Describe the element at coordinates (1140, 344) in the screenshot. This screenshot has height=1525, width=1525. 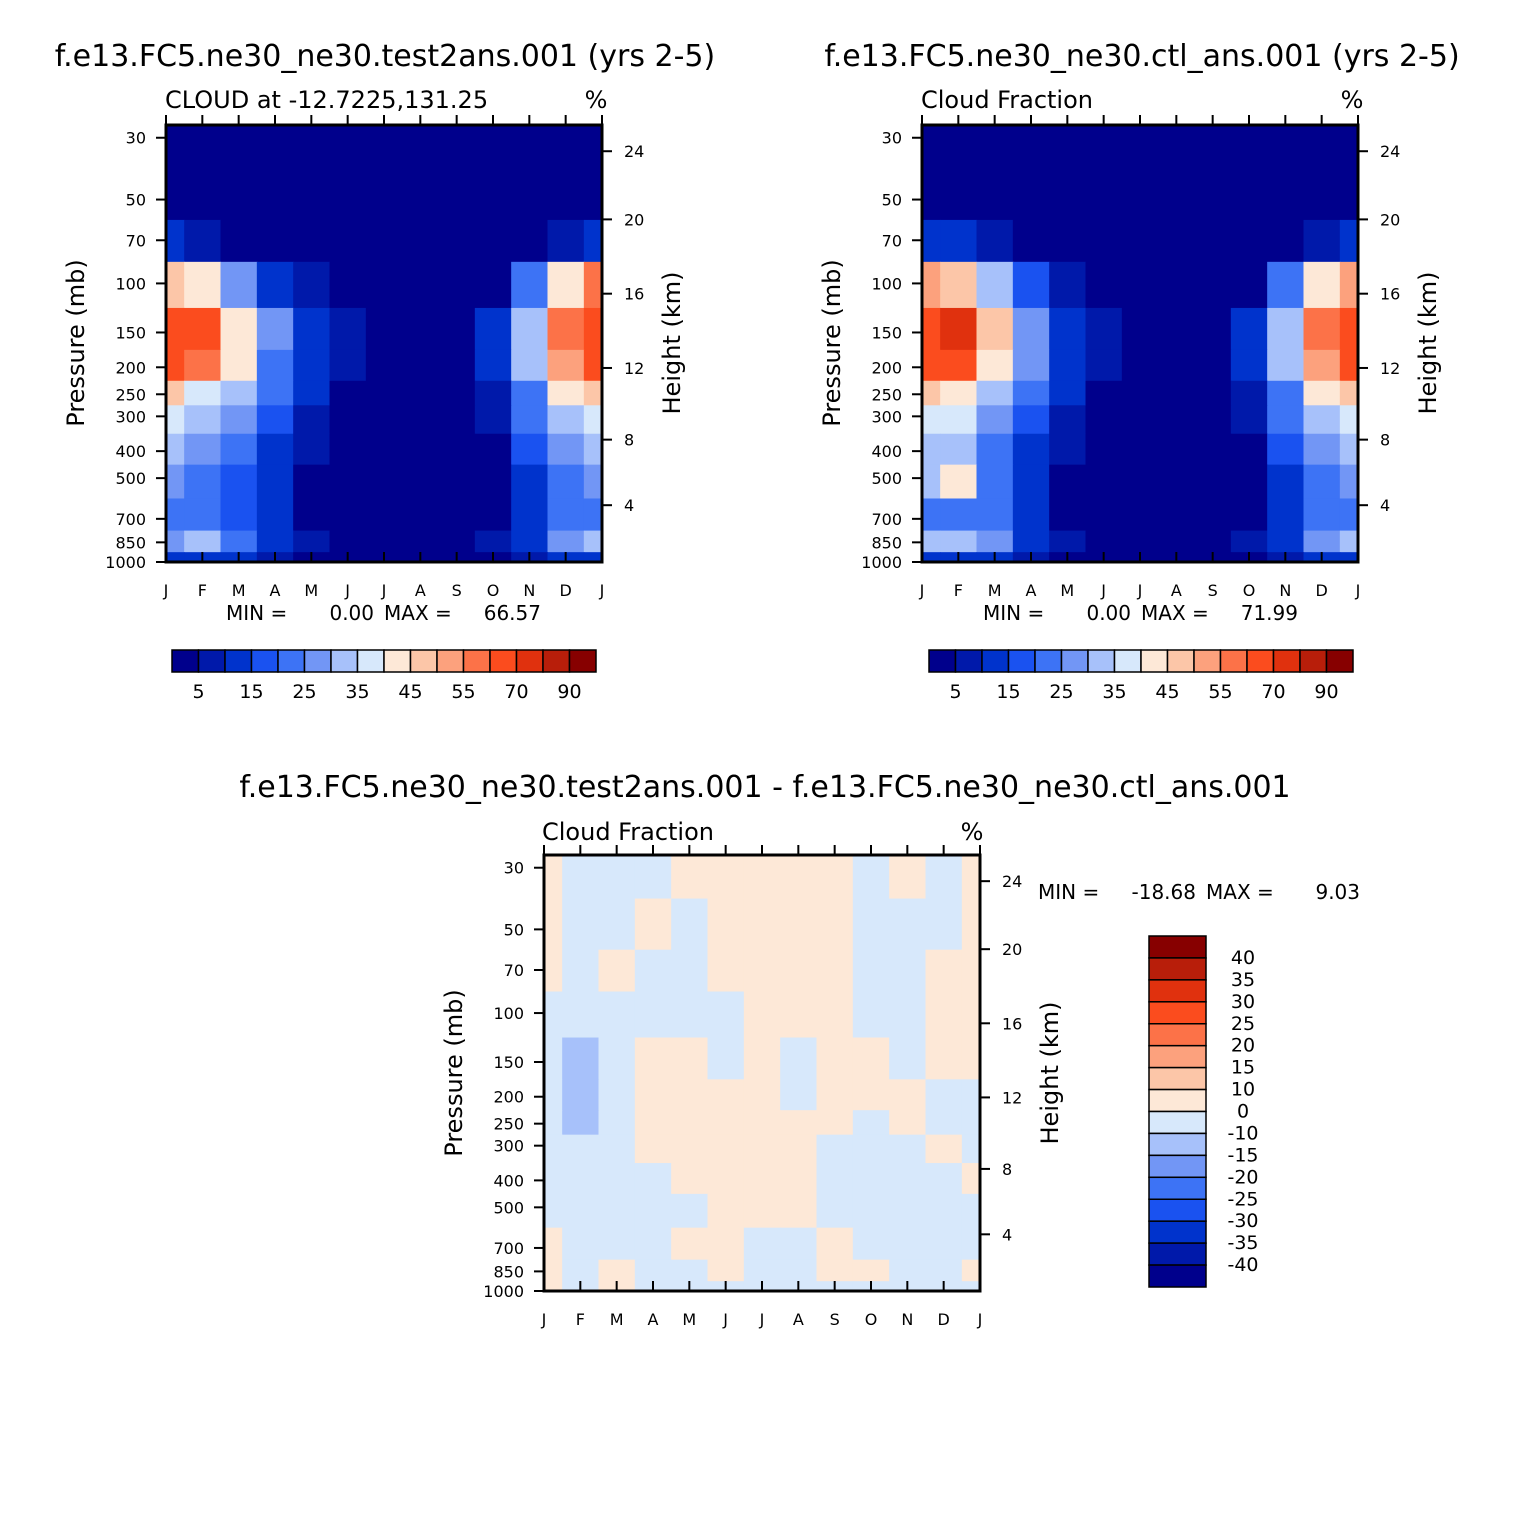
I see `contour-field` at that location.